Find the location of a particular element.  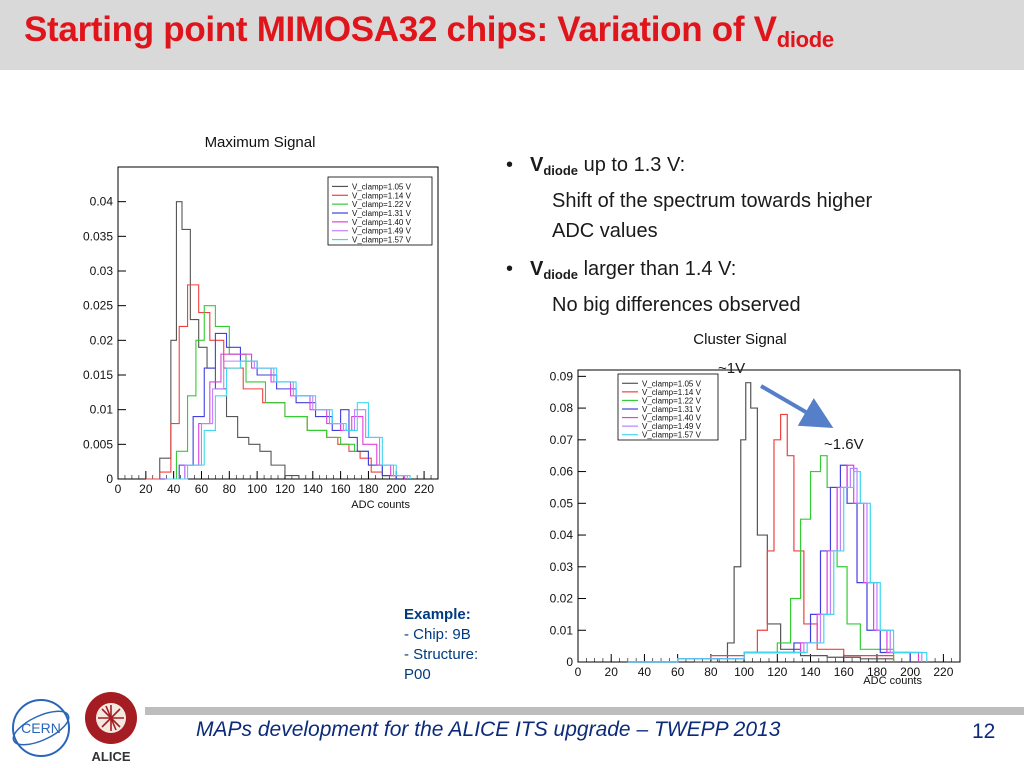

annotation-low: ~1V is located at coordinates (732, 368).